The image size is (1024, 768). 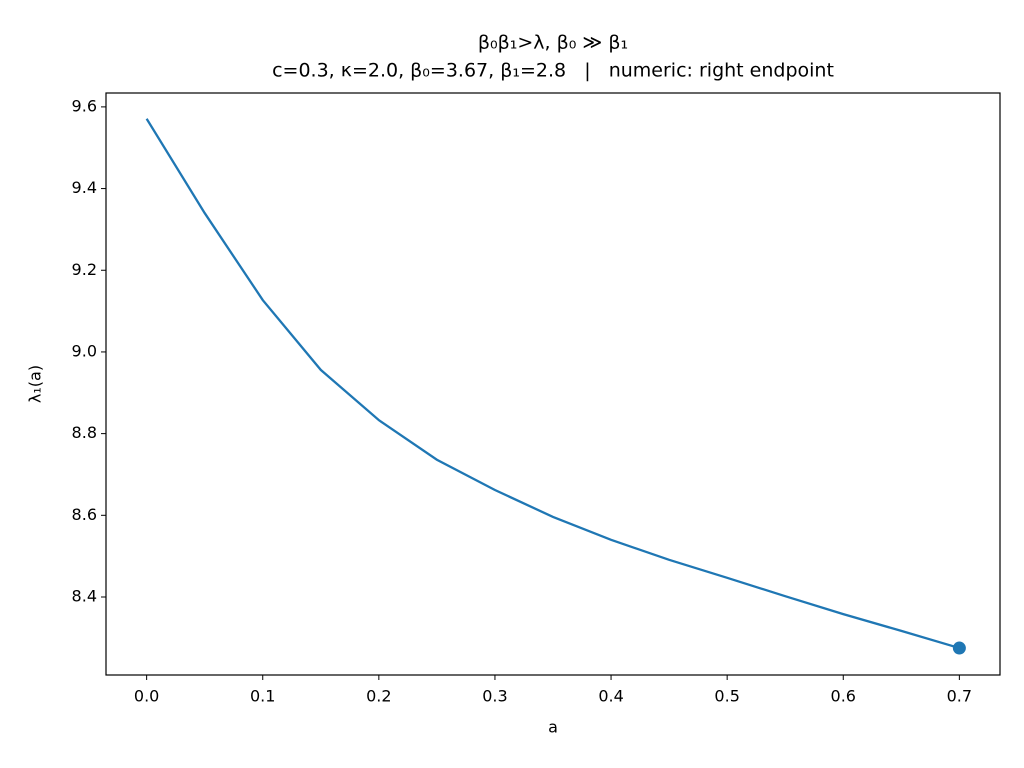 I want to click on y-tick-label: 9.0, so click(x=84, y=350).